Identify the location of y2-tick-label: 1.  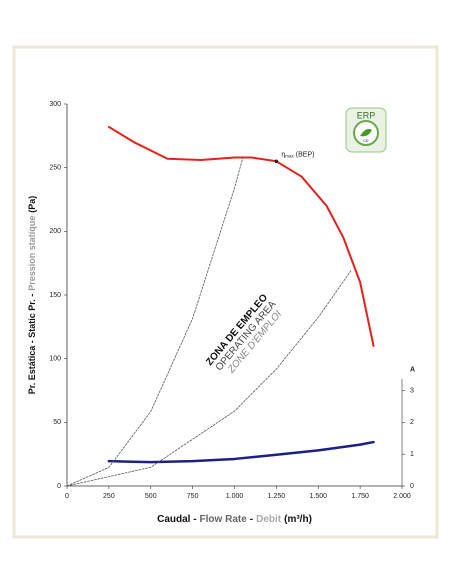
(412, 454).